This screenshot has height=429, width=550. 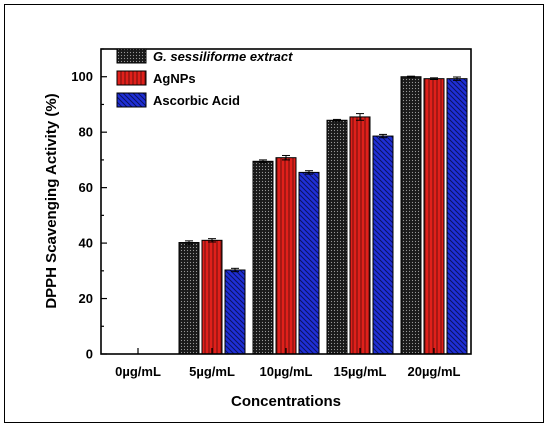 What do you see at coordinates (82, 76) in the screenshot?
I see `y-tick-label: 100` at bounding box center [82, 76].